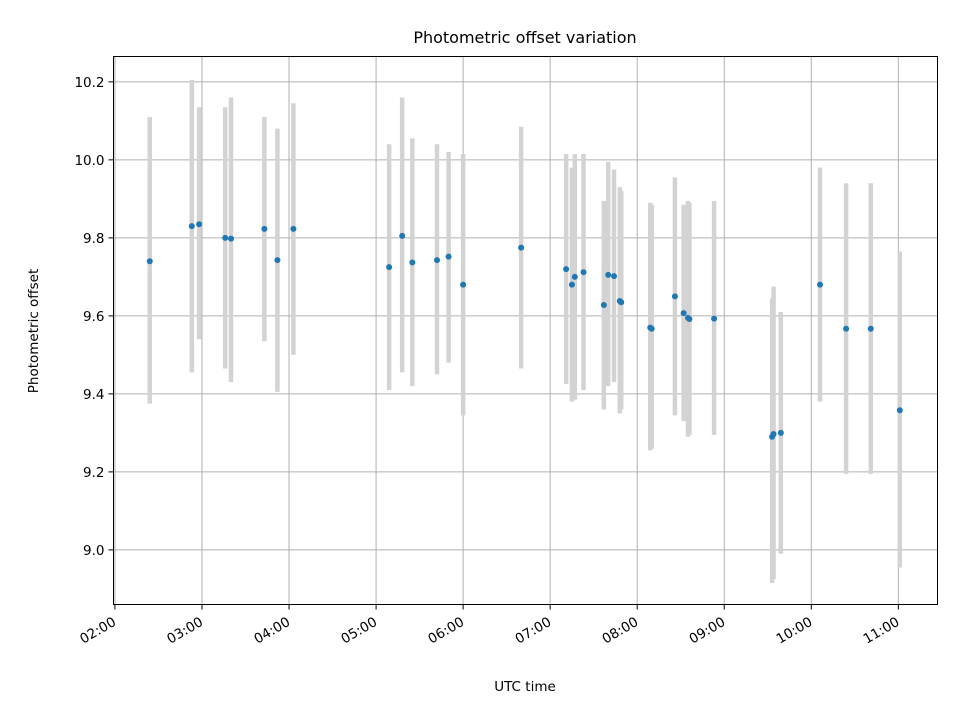  I want to click on x-axis-label: UTC time, so click(525, 687).